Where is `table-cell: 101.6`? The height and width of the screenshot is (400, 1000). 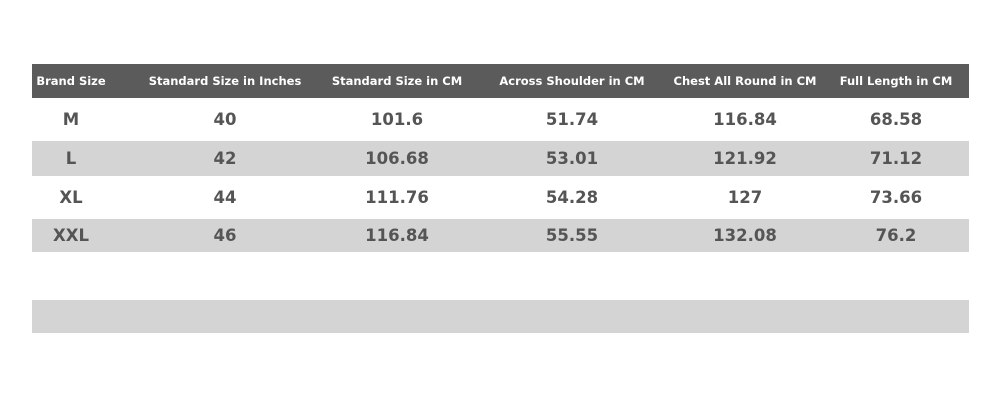
table-cell: 101.6 is located at coordinates (397, 119).